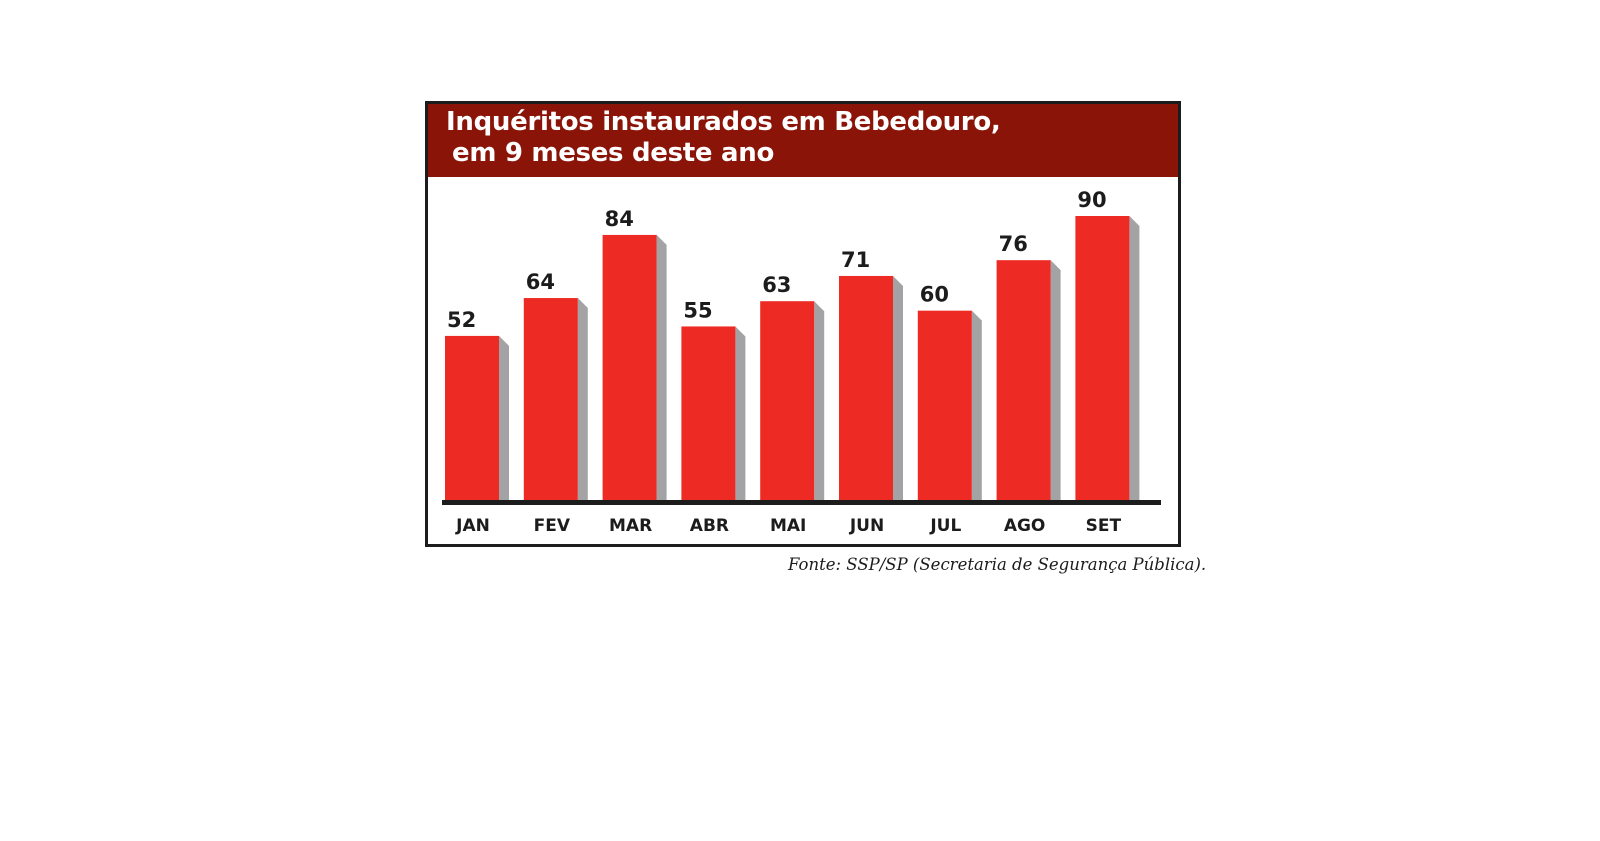 Image resolution: width=1600 pixels, height=841 pixels. Describe the element at coordinates (630, 526) in the screenshot. I see `x-tick-label-mar: MAR` at that location.